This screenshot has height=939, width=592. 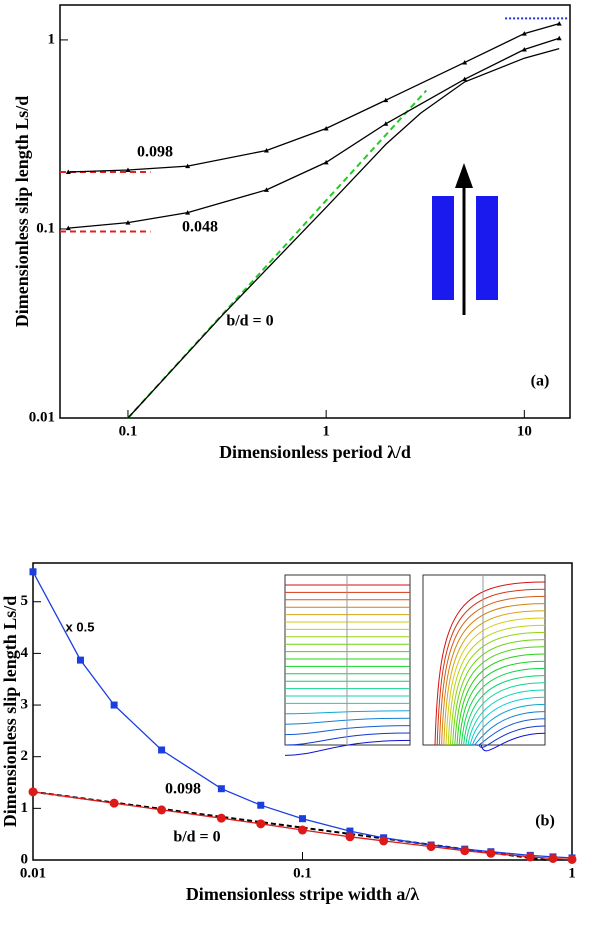 I want to click on annotation: 0.048, so click(x=200, y=227).